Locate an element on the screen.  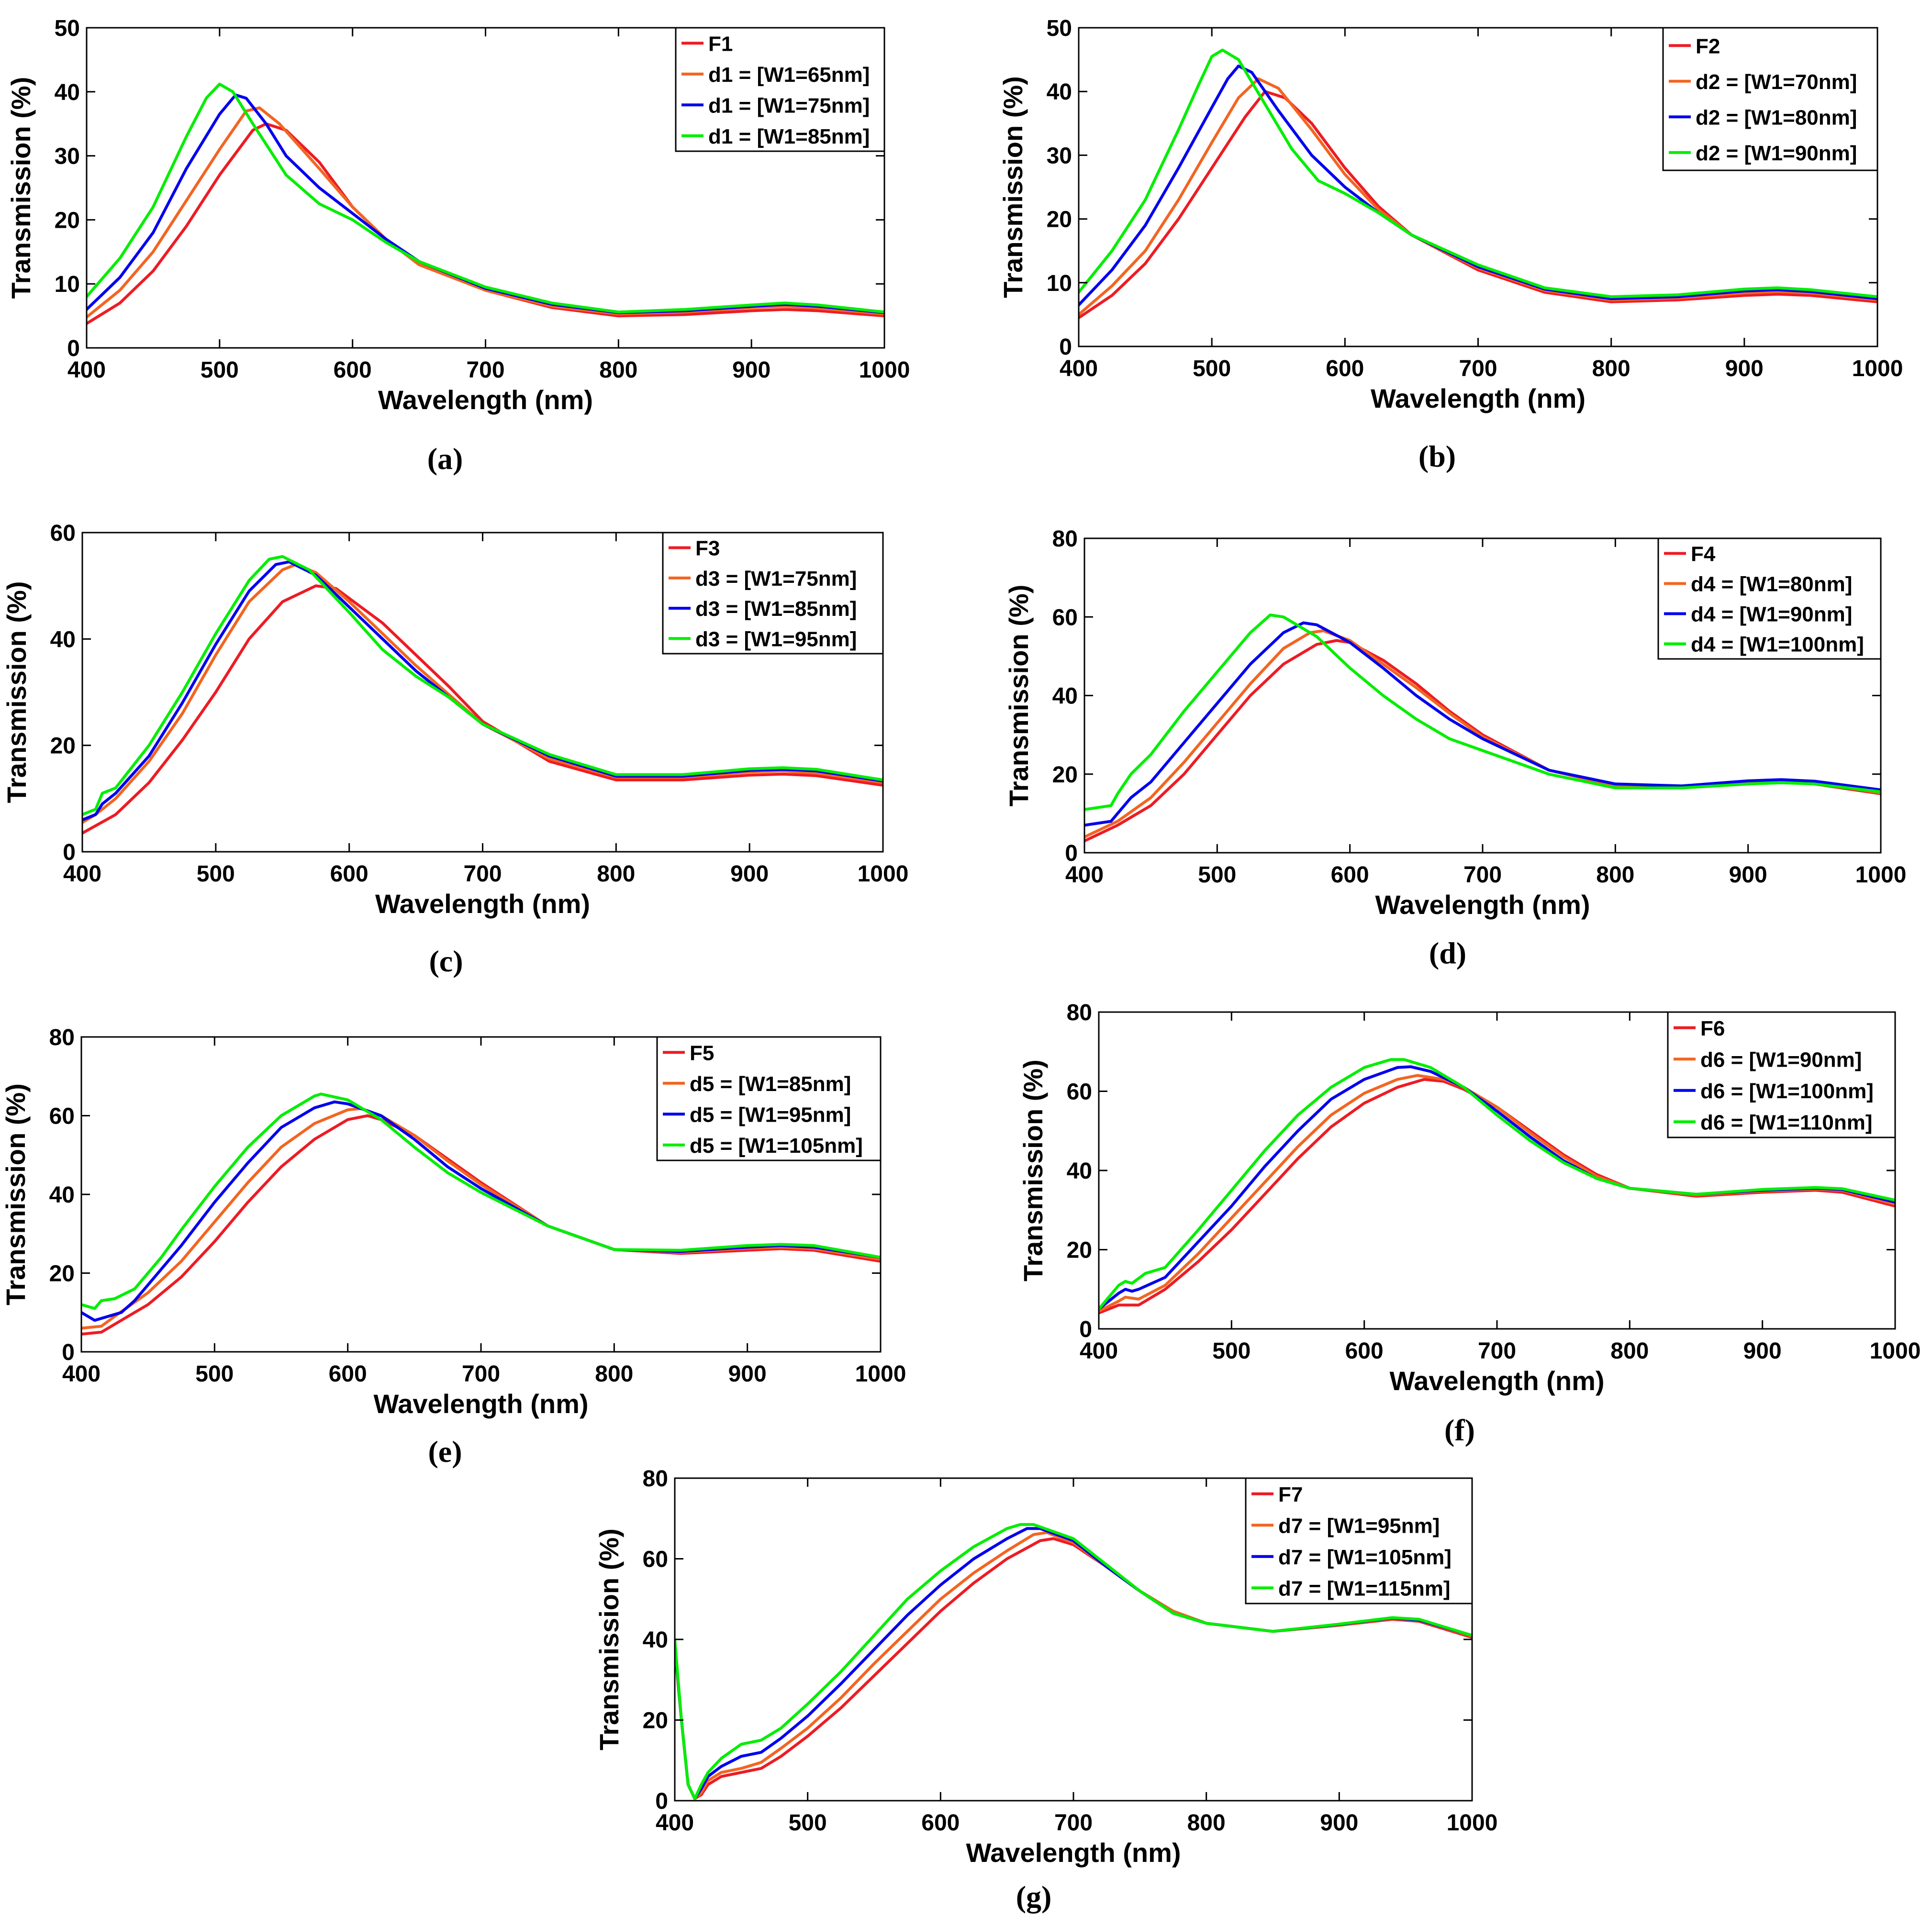
legend-label: F3 is located at coordinates (707, 549).